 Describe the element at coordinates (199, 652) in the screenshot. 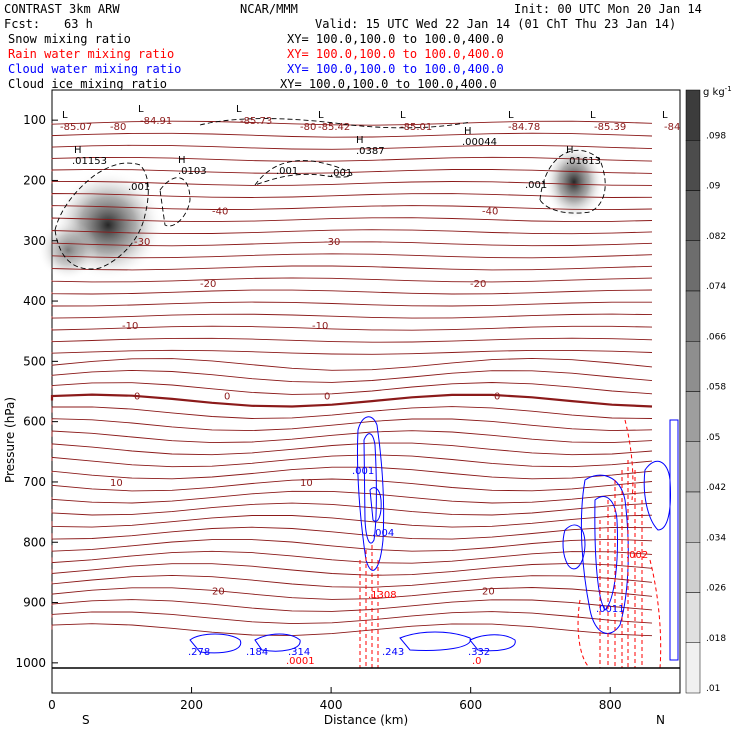

I see `contour-value: .278` at that location.